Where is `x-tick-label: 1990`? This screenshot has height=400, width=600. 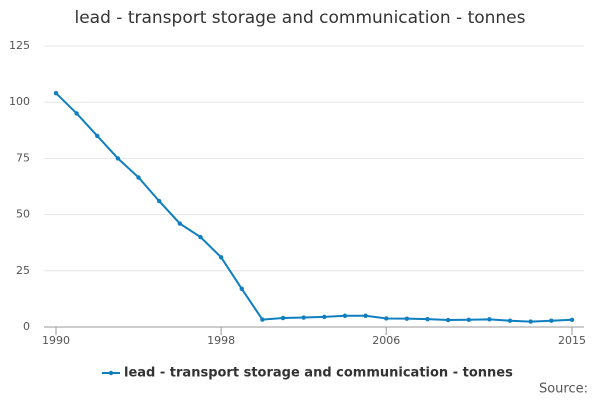 x-tick-label: 1990 is located at coordinates (56, 340).